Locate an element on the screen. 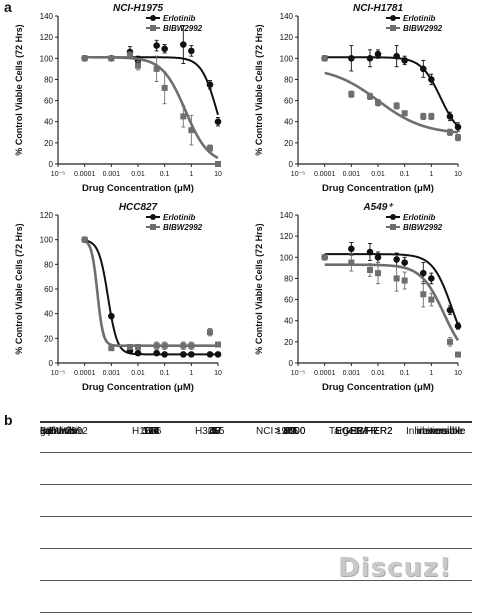 This screenshot has width=483, height=613. chart-title: A549⁺ is located at coordinates (378, 207).